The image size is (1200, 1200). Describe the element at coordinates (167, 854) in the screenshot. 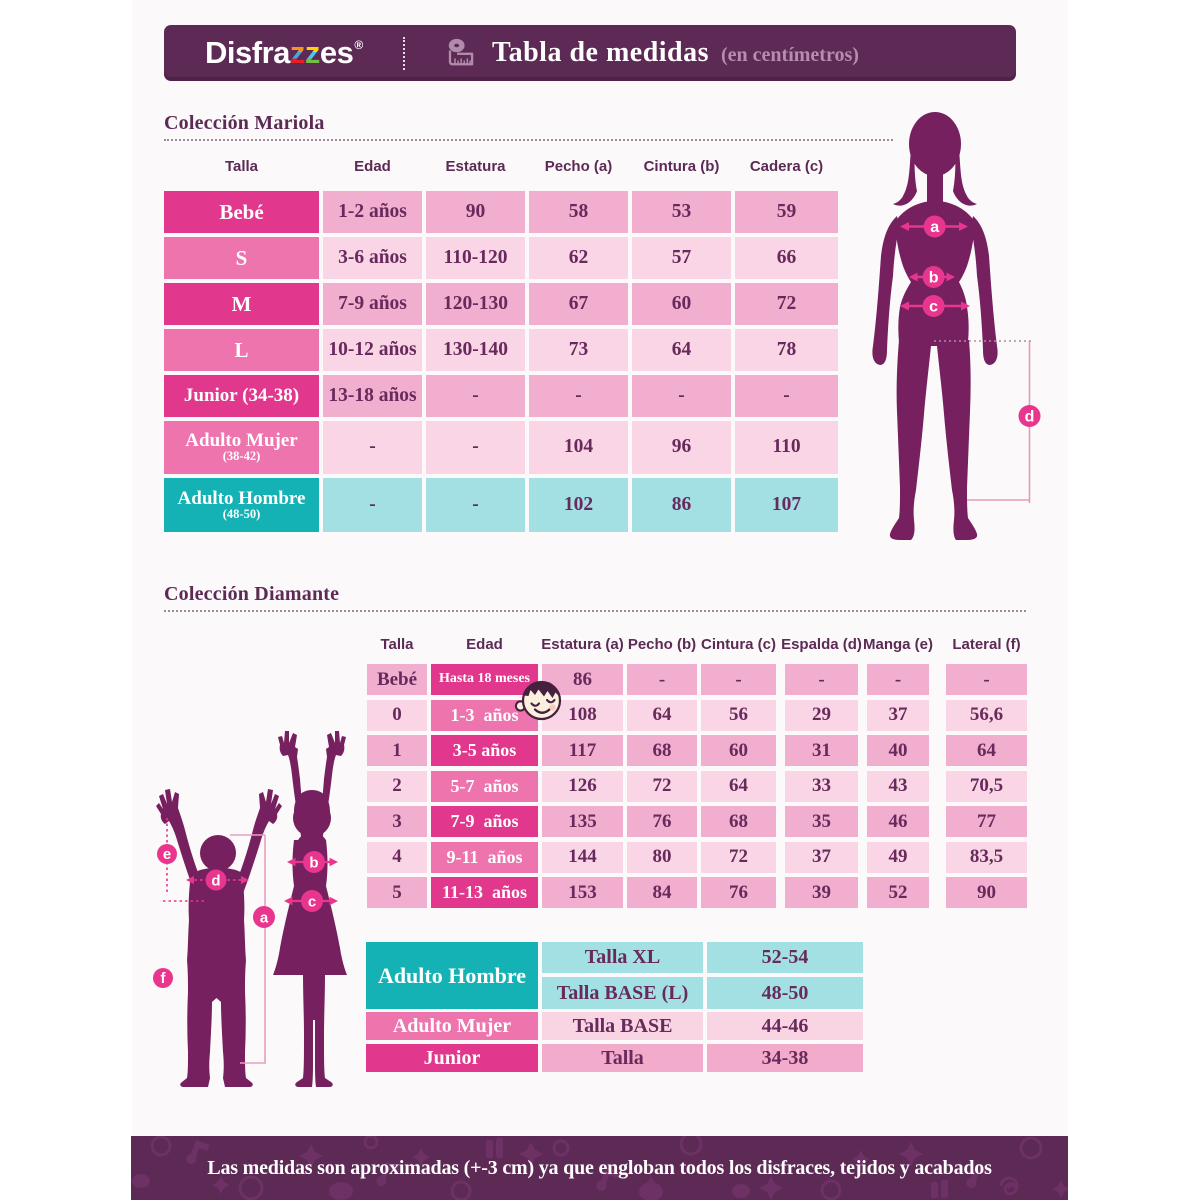

I see `svg-text: e` at that location.